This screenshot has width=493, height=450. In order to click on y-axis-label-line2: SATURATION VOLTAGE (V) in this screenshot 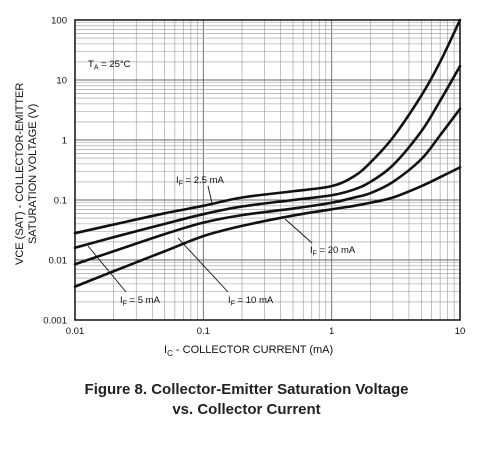, I will do `click(33, 174)`.